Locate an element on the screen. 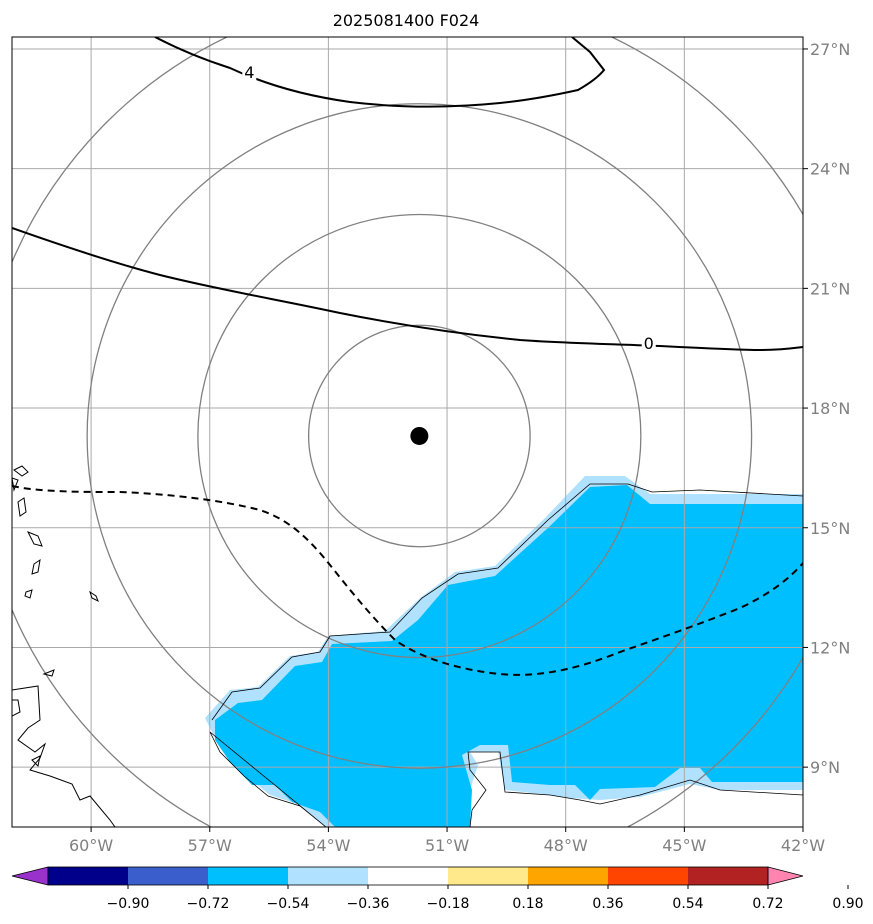 Image resolution: width=873 pixels, height=924 pixels. lon-tick-label-1: 57°W is located at coordinates (210, 845).